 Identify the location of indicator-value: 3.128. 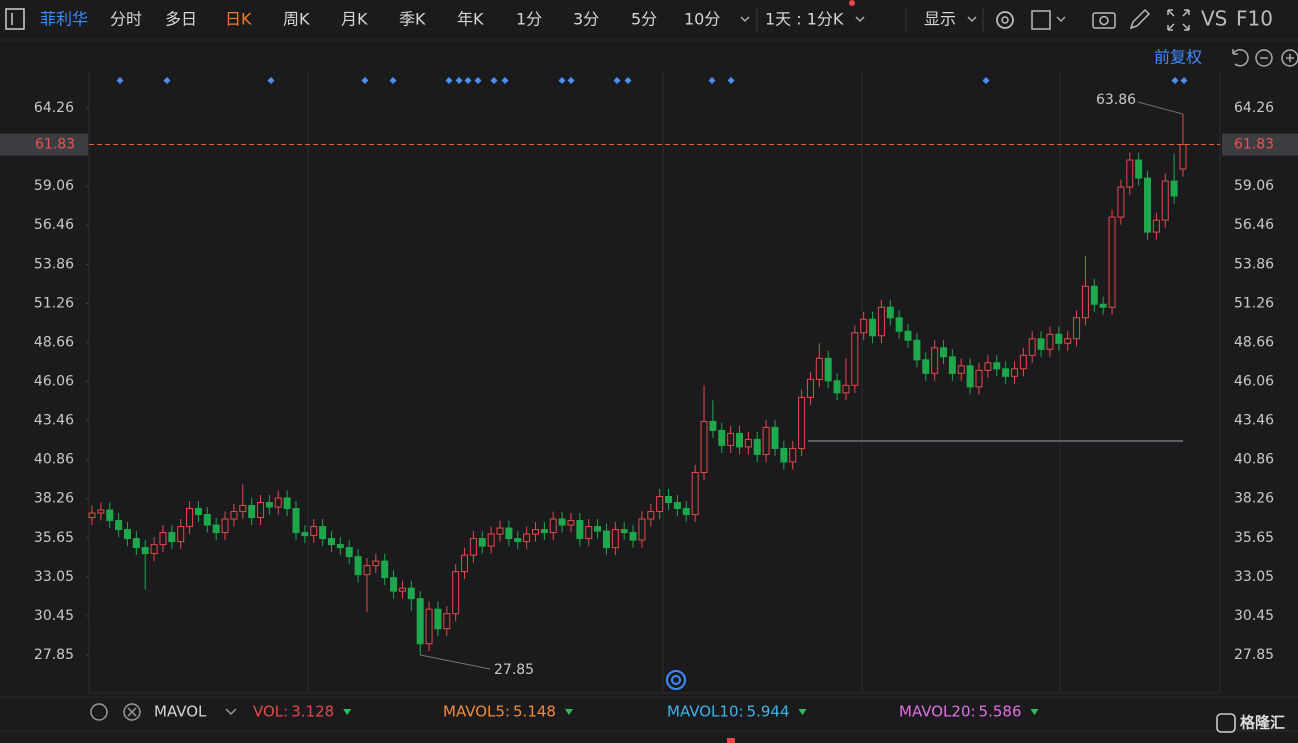
(312, 712).